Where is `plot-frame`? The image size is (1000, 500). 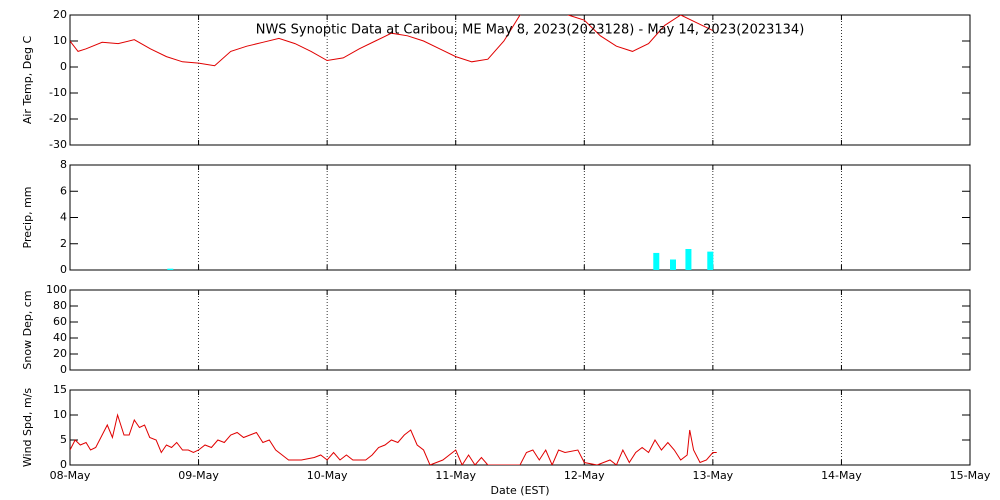 plot-frame is located at coordinates (520, 330).